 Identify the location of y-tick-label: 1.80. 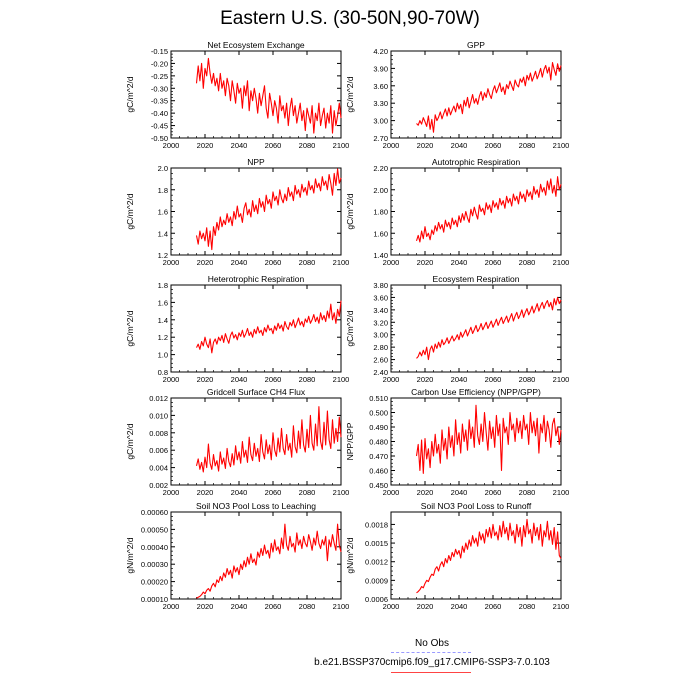
(380, 212).